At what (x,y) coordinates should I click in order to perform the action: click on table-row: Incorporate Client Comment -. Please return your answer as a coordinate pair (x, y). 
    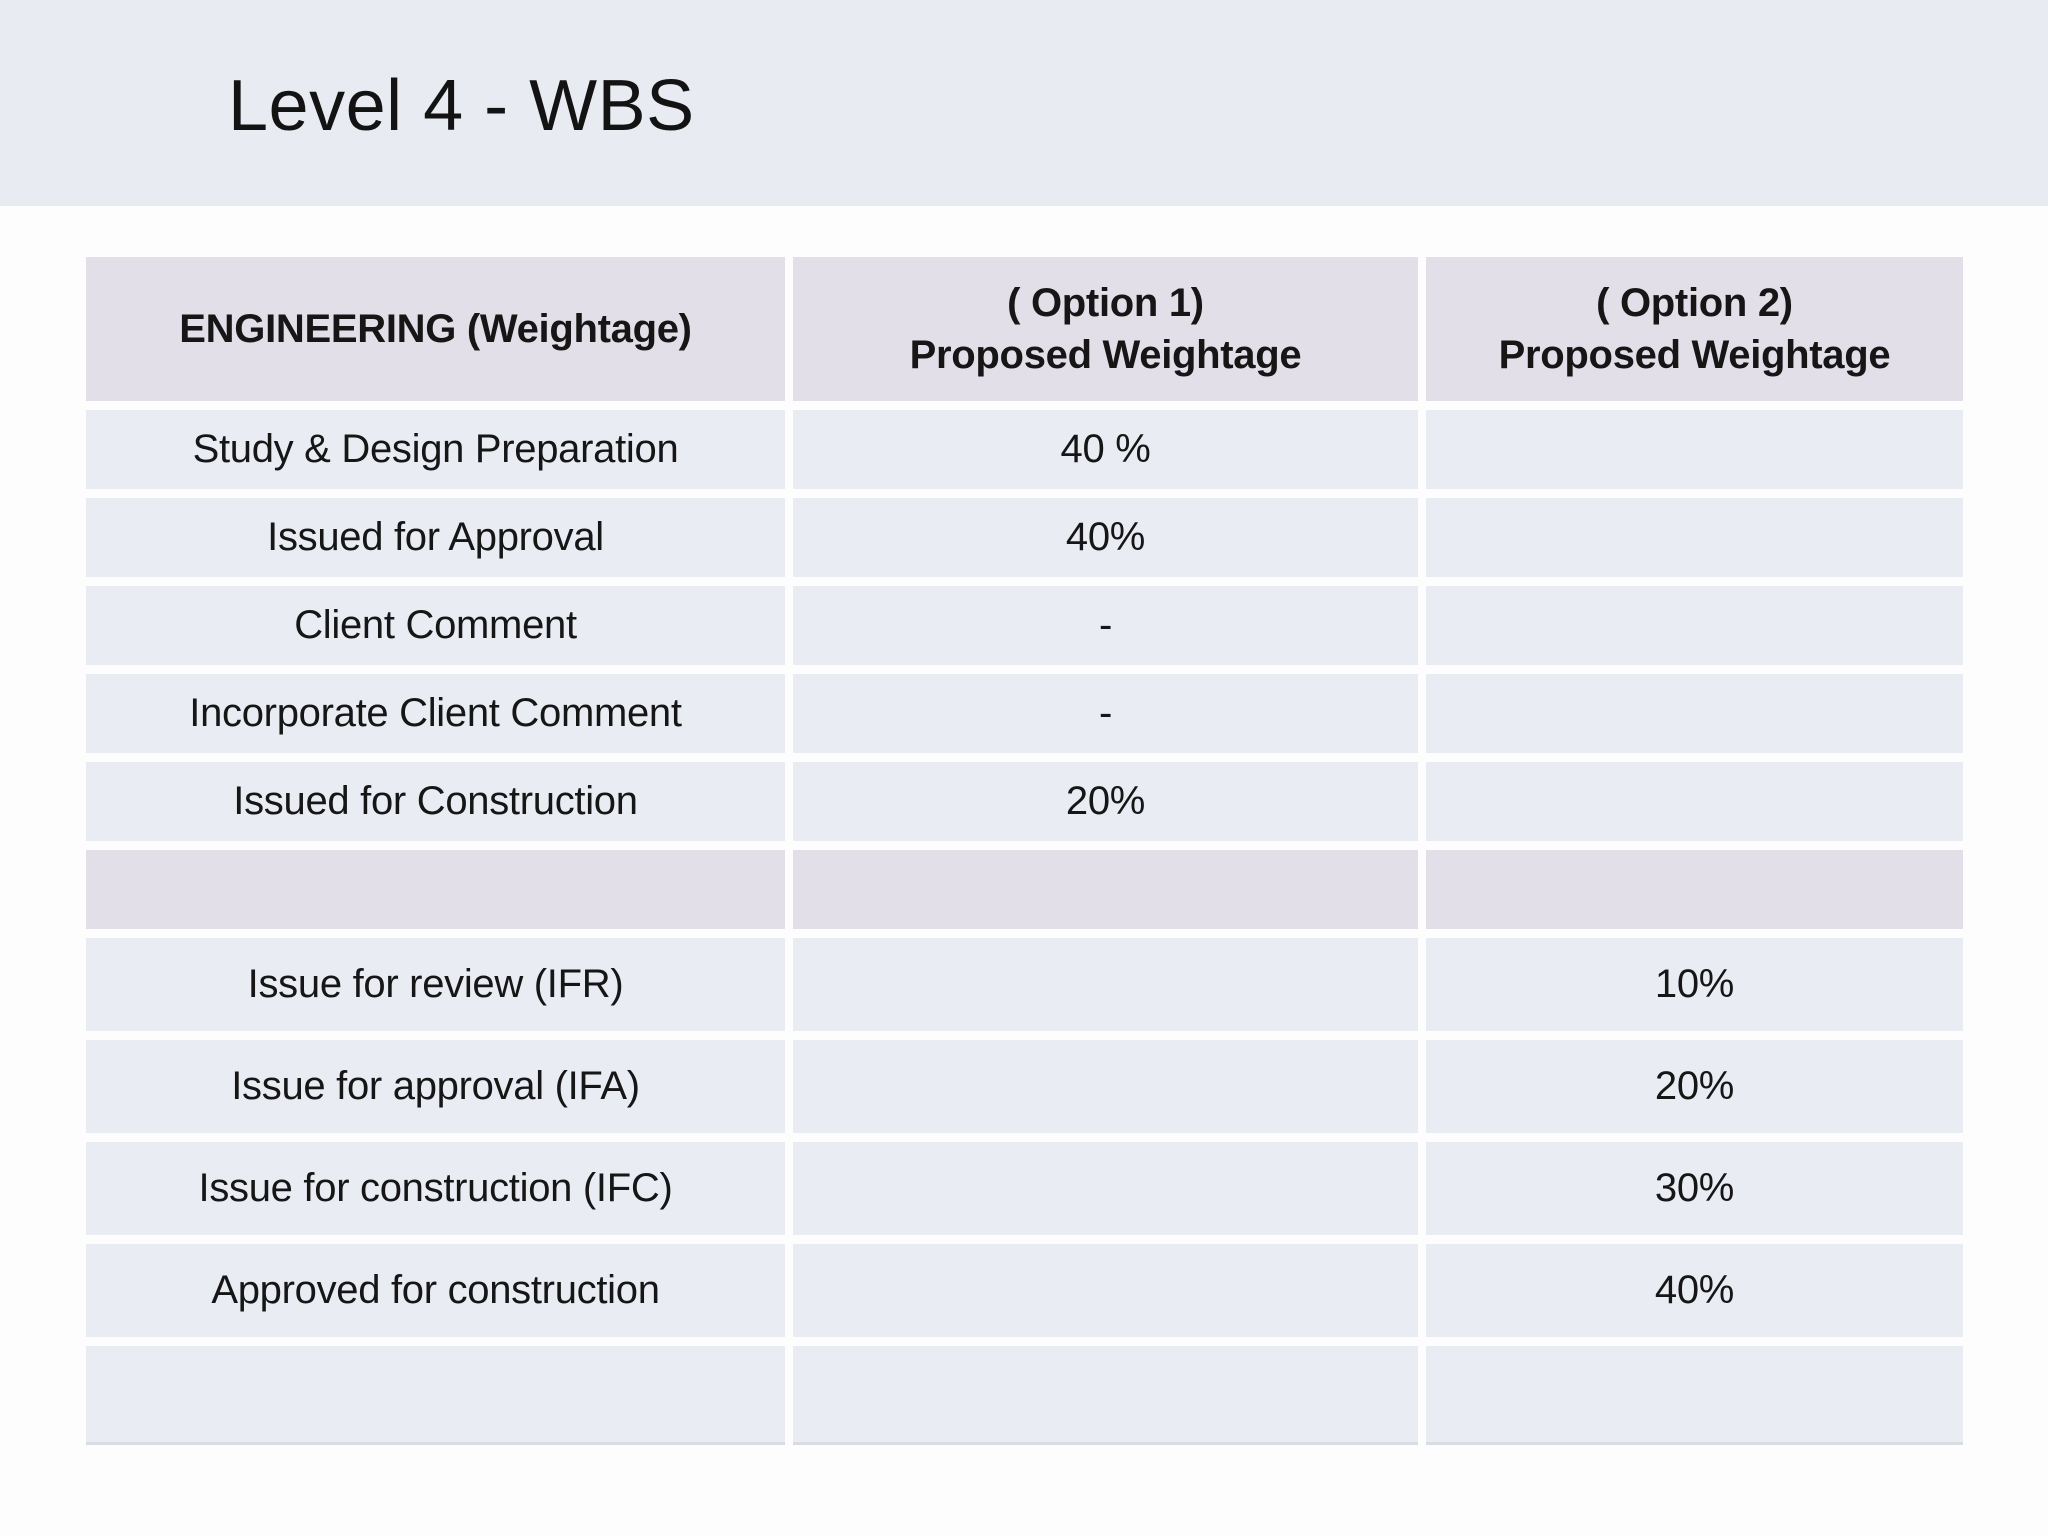
    Looking at the image, I should click on (1024, 713).